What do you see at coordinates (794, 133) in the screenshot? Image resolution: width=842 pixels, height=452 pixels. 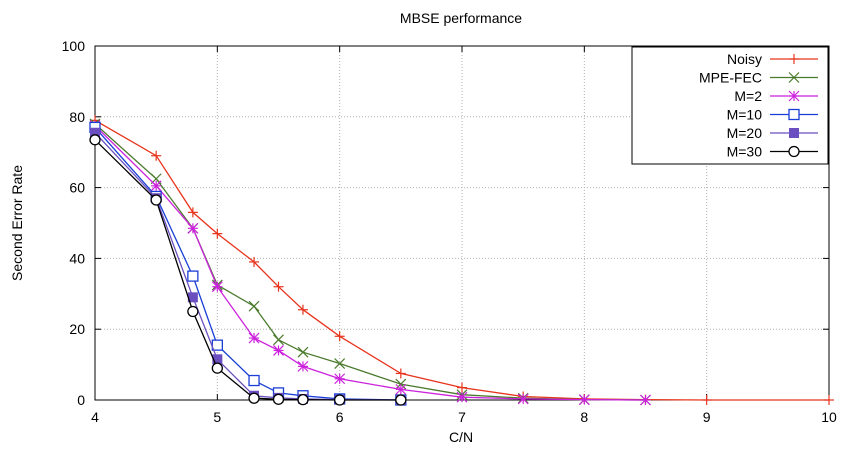 I see `legend-m-20-point` at bounding box center [794, 133].